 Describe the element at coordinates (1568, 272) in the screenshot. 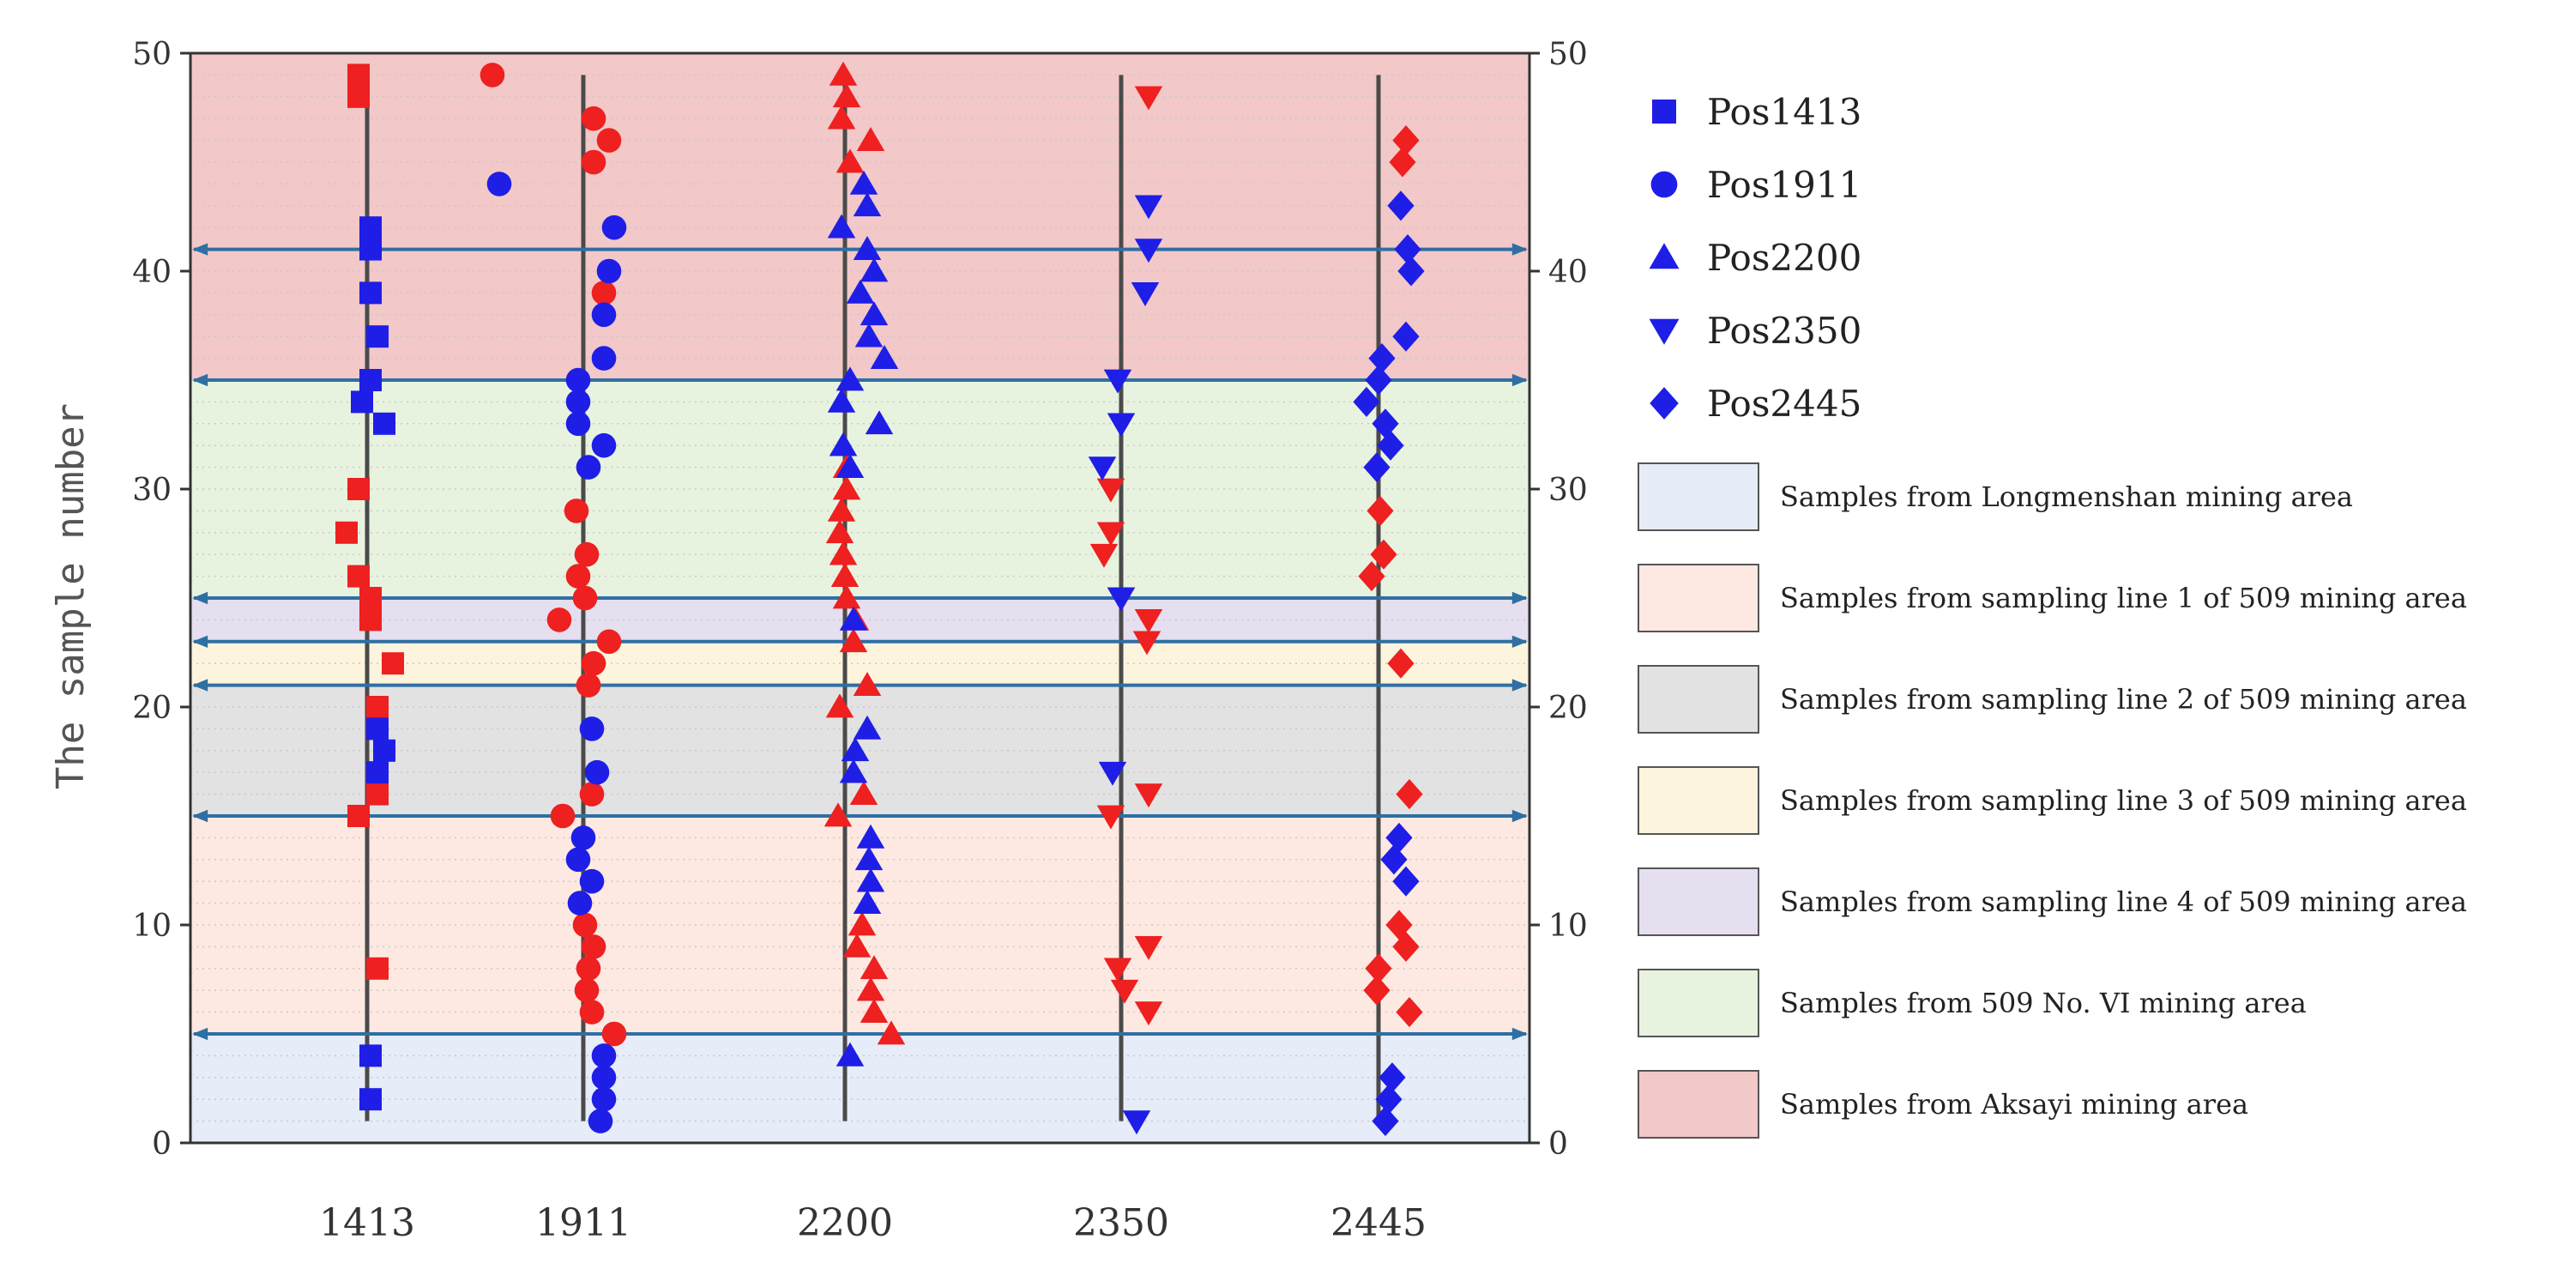

I see `y-tick-label-right: 40` at that location.